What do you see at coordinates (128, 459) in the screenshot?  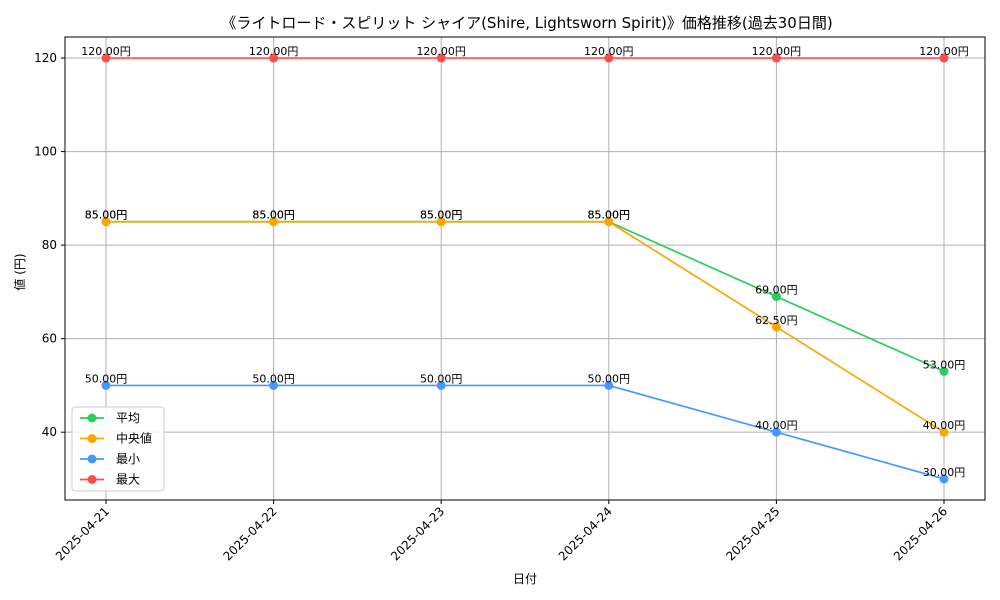 I see `legend-label: 最小` at bounding box center [128, 459].